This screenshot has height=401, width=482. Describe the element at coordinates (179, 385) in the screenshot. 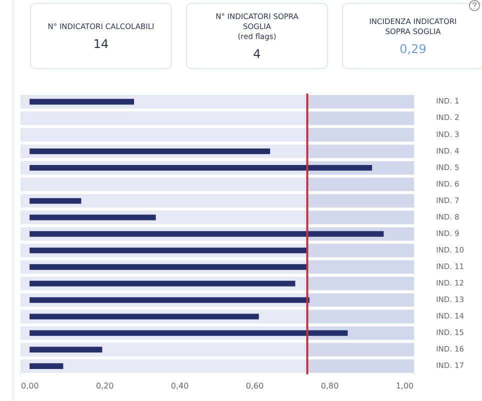

I see `x-tick-label: 0,40` at that location.